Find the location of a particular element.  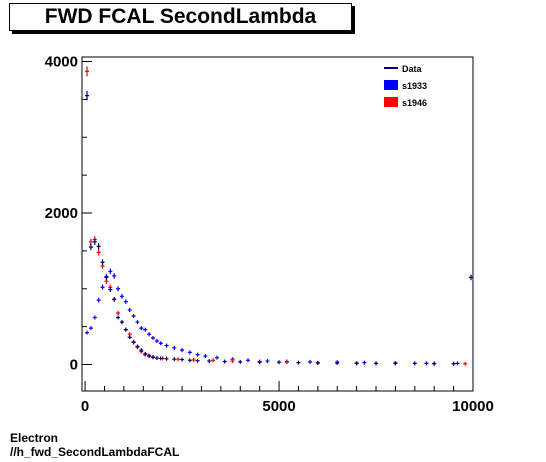

y-tick-label: 0 is located at coordinates (74, 364).